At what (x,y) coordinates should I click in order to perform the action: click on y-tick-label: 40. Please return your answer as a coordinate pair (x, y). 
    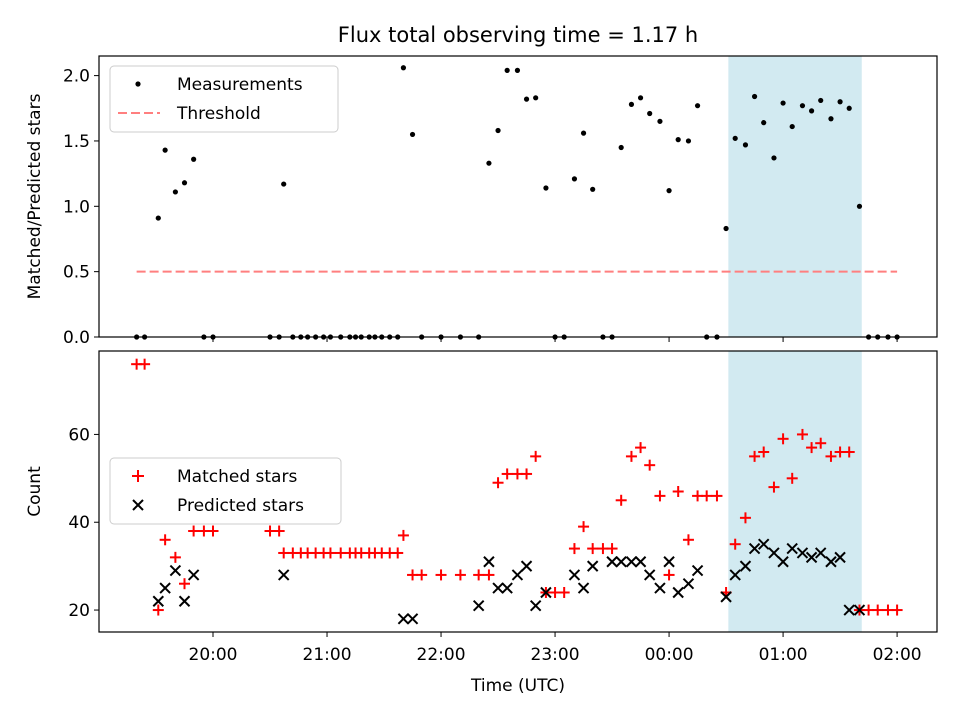
    Looking at the image, I should click on (79, 523).